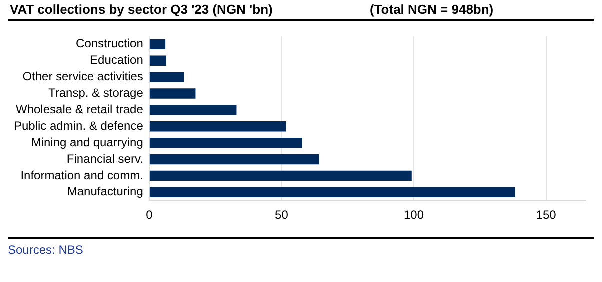  What do you see at coordinates (432, 9) in the screenshot?
I see `chart-subtitle: (Total NGN = 948bn)` at bounding box center [432, 9].